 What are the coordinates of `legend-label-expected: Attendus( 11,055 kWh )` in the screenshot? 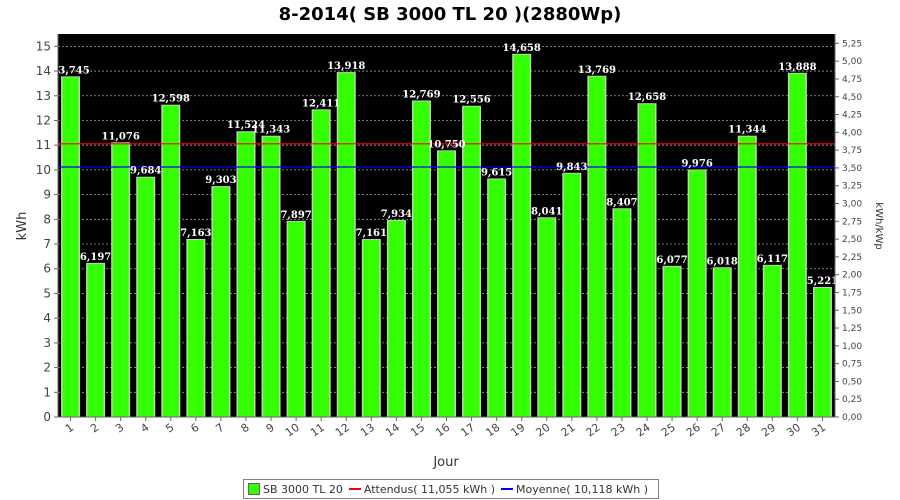 It's located at (429, 489).